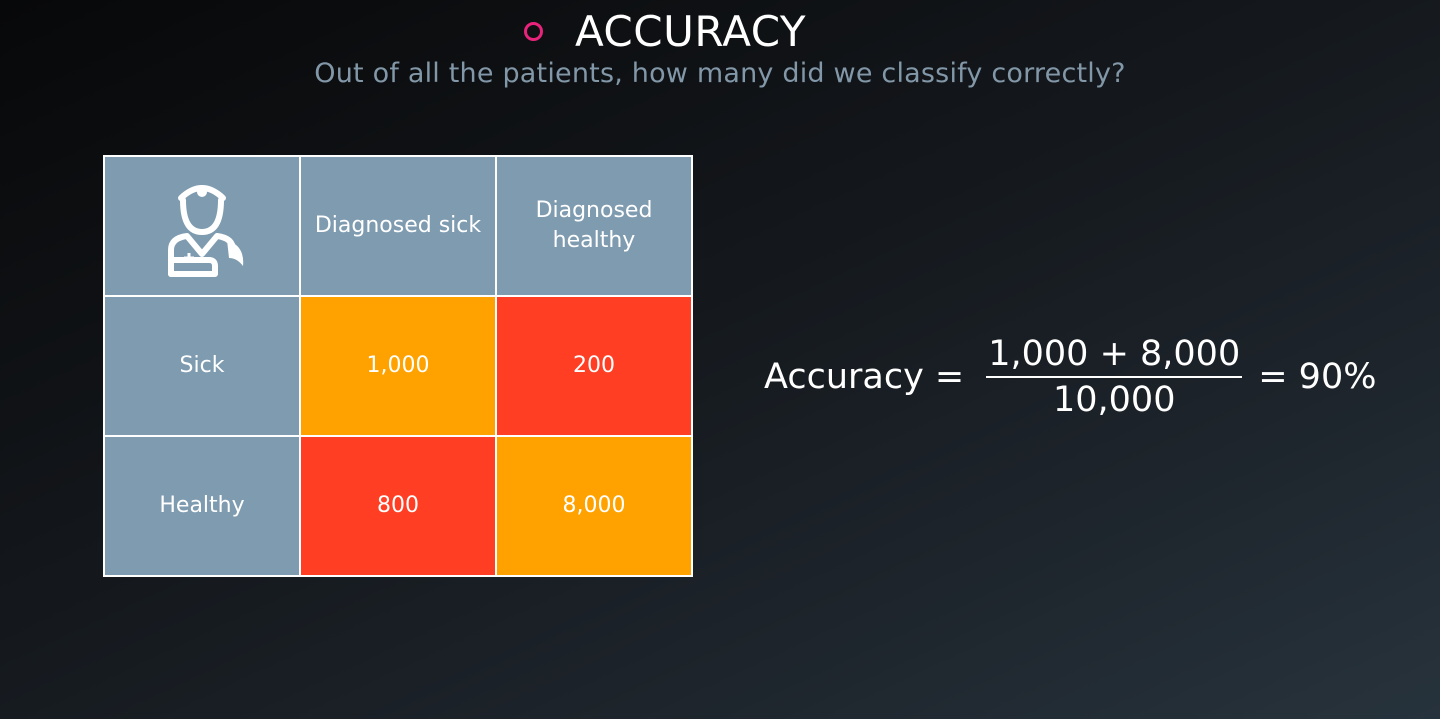  Describe the element at coordinates (533, 31) in the screenshot. I see `bullet-circle-icon` at that location.